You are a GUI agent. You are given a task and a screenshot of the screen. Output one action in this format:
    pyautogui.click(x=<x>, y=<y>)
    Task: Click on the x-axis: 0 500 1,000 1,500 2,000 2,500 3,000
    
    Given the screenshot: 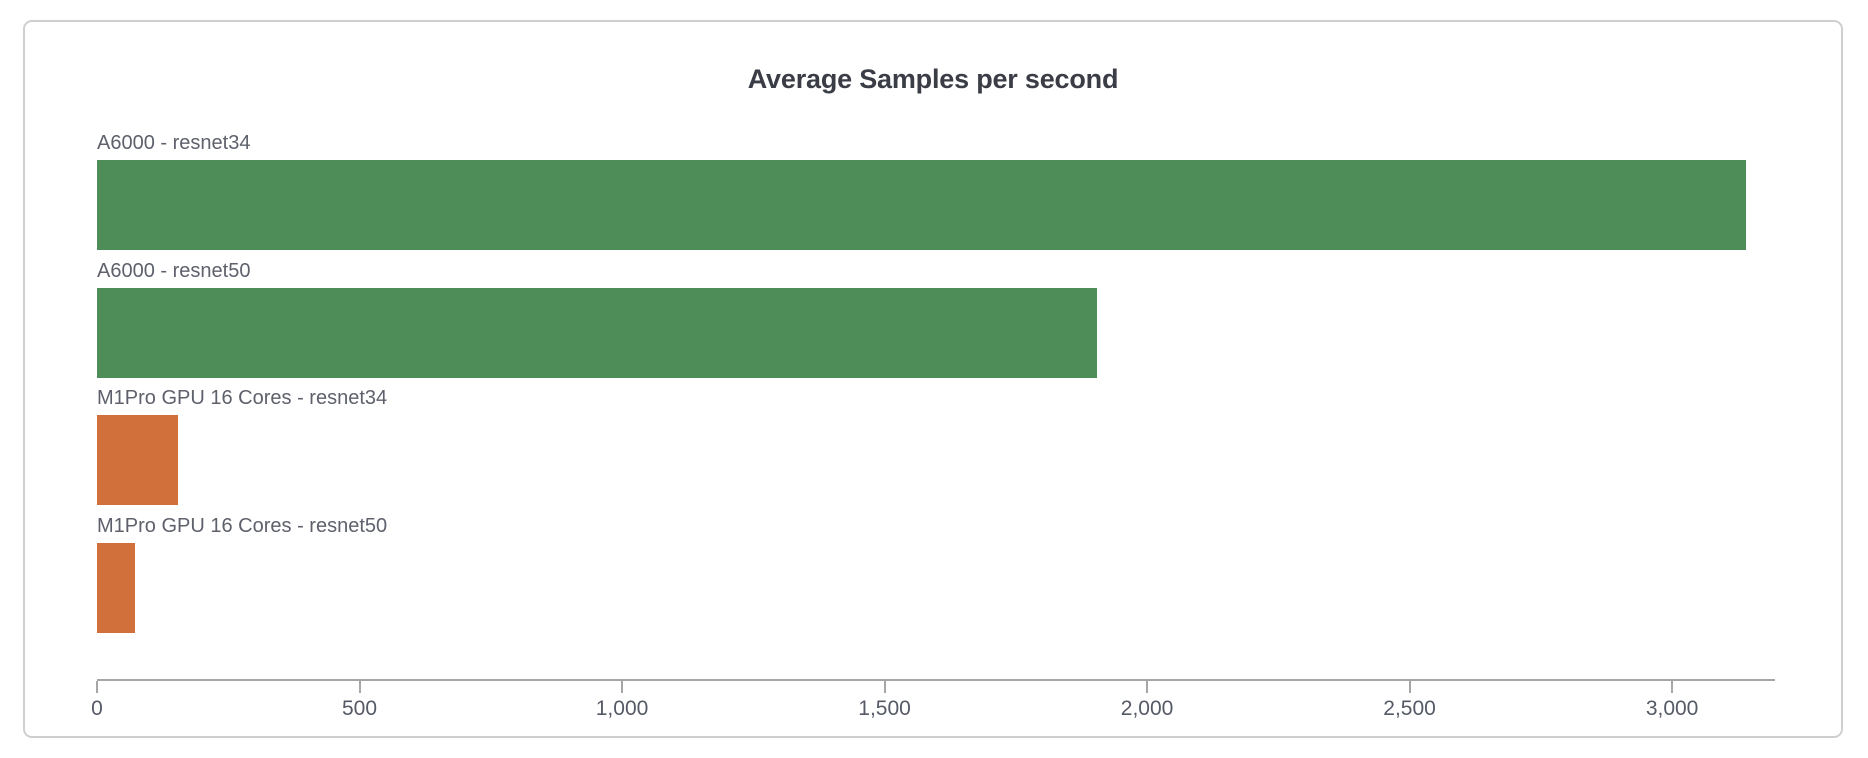 What is the action you would take?
    pyautogui.click(x=933, y=710)
    